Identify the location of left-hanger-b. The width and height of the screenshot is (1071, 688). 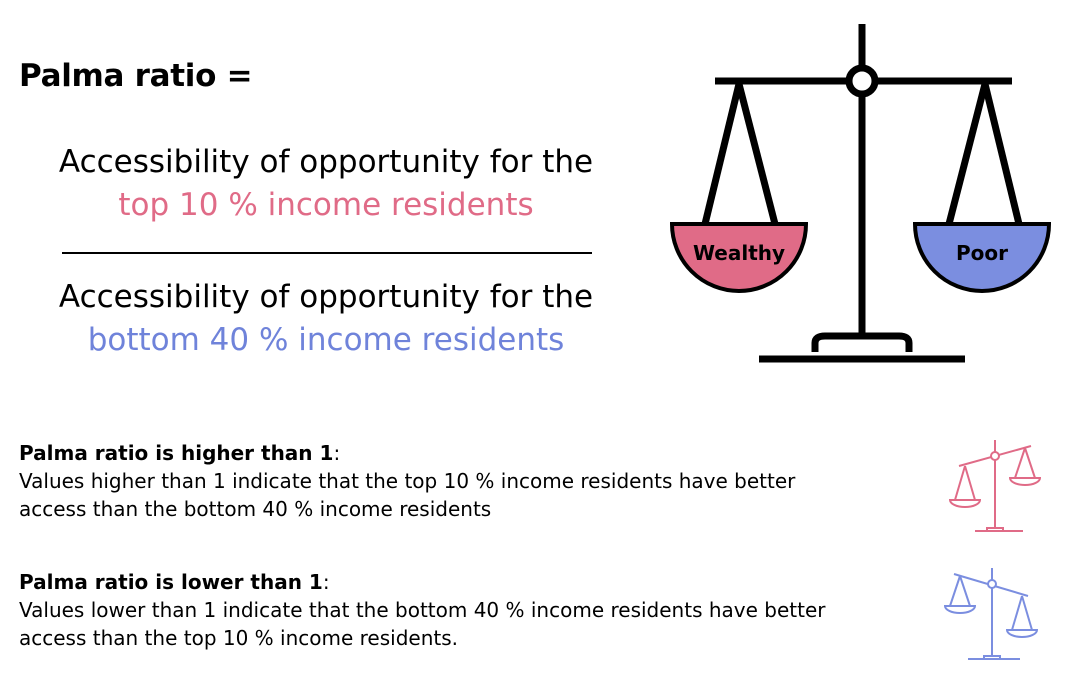
(757, 154).